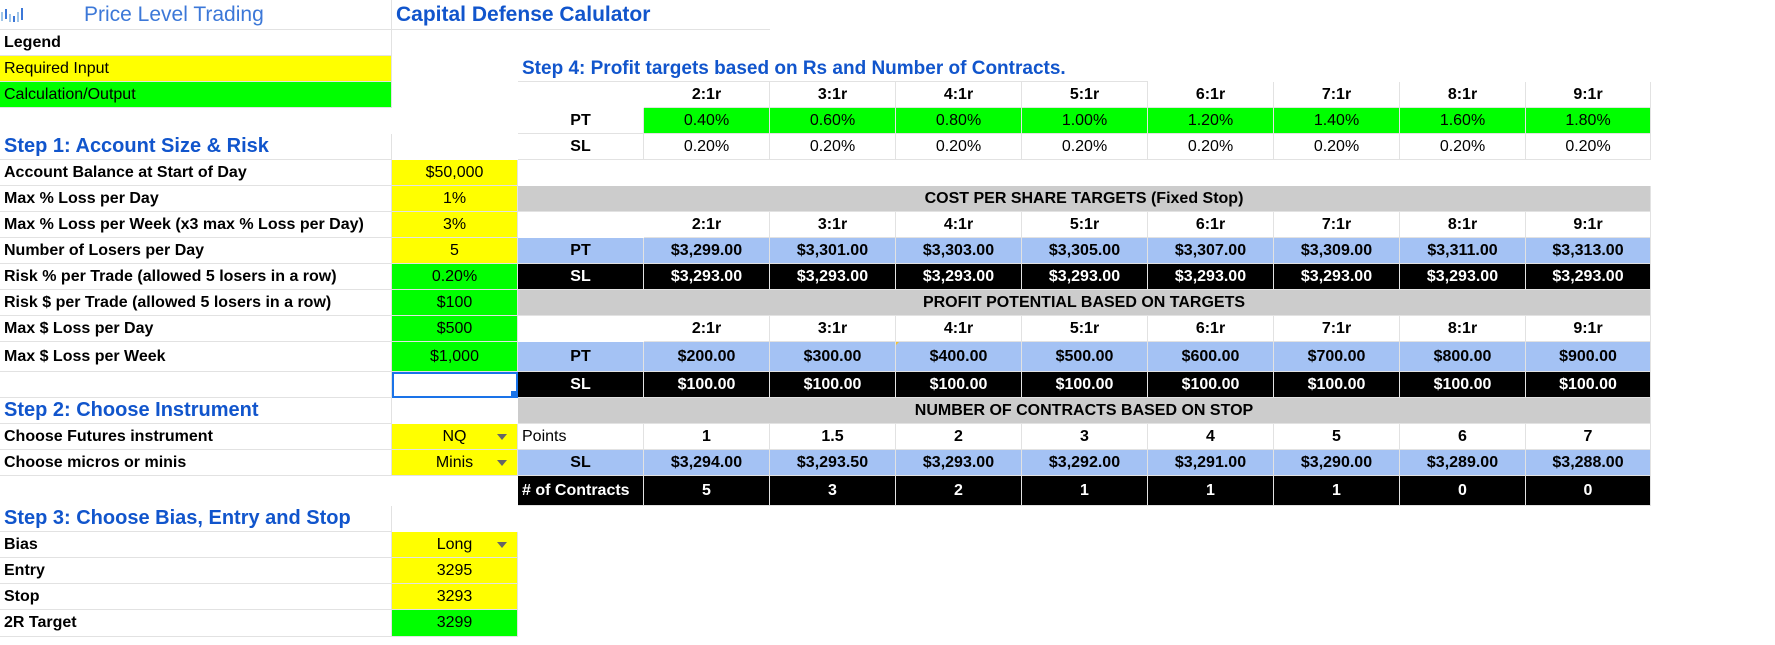 The image size is (1775, 645). Describe the element at coordinates (1463, 251) in the screenshot. I see `cost-pt-cell: $3,311.00` at that location.